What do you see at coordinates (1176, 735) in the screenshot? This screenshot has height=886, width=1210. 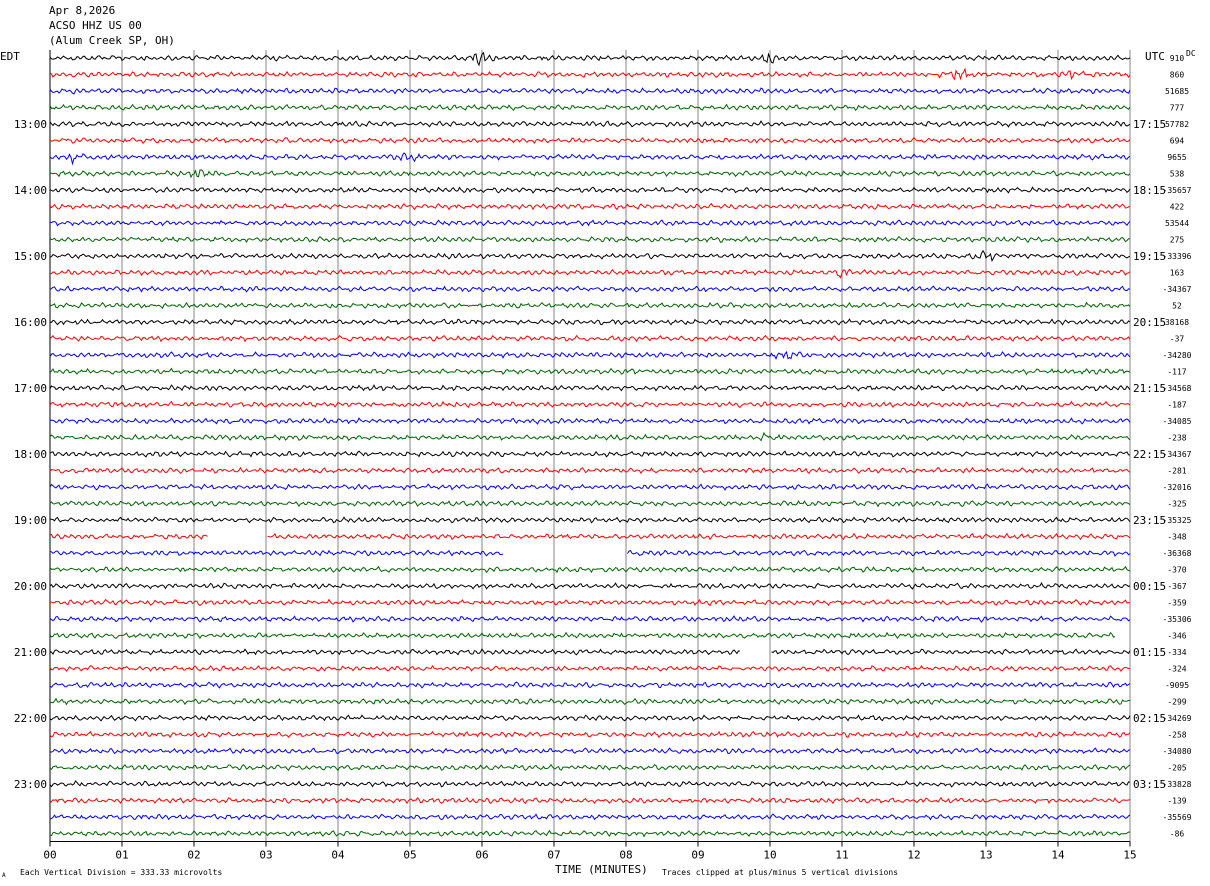 I see `dc-offset-label: -258` at bounding box center [1176, 735].